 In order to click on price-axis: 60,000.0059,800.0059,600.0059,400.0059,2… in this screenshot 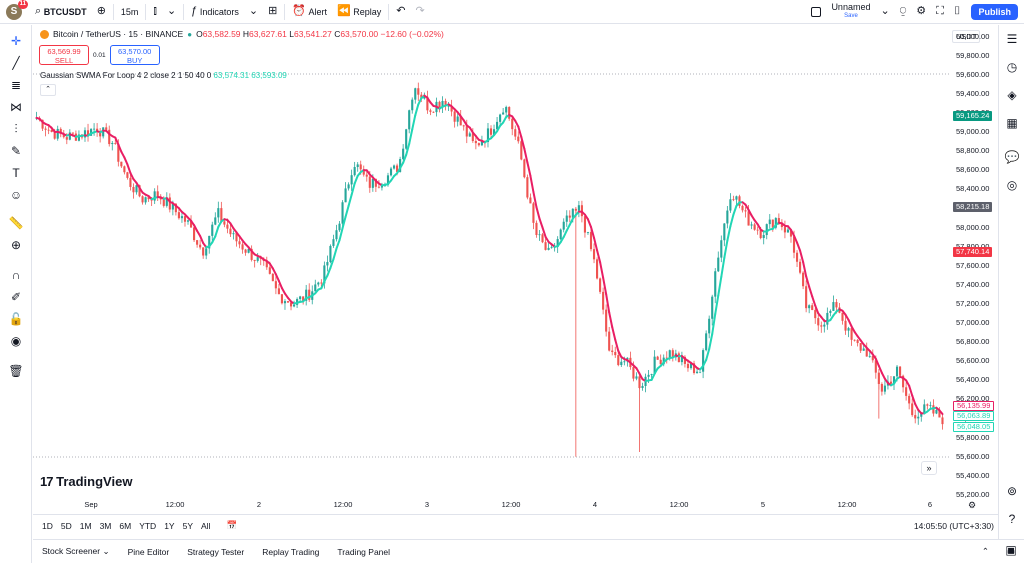, I will do `click(974, 262)`.